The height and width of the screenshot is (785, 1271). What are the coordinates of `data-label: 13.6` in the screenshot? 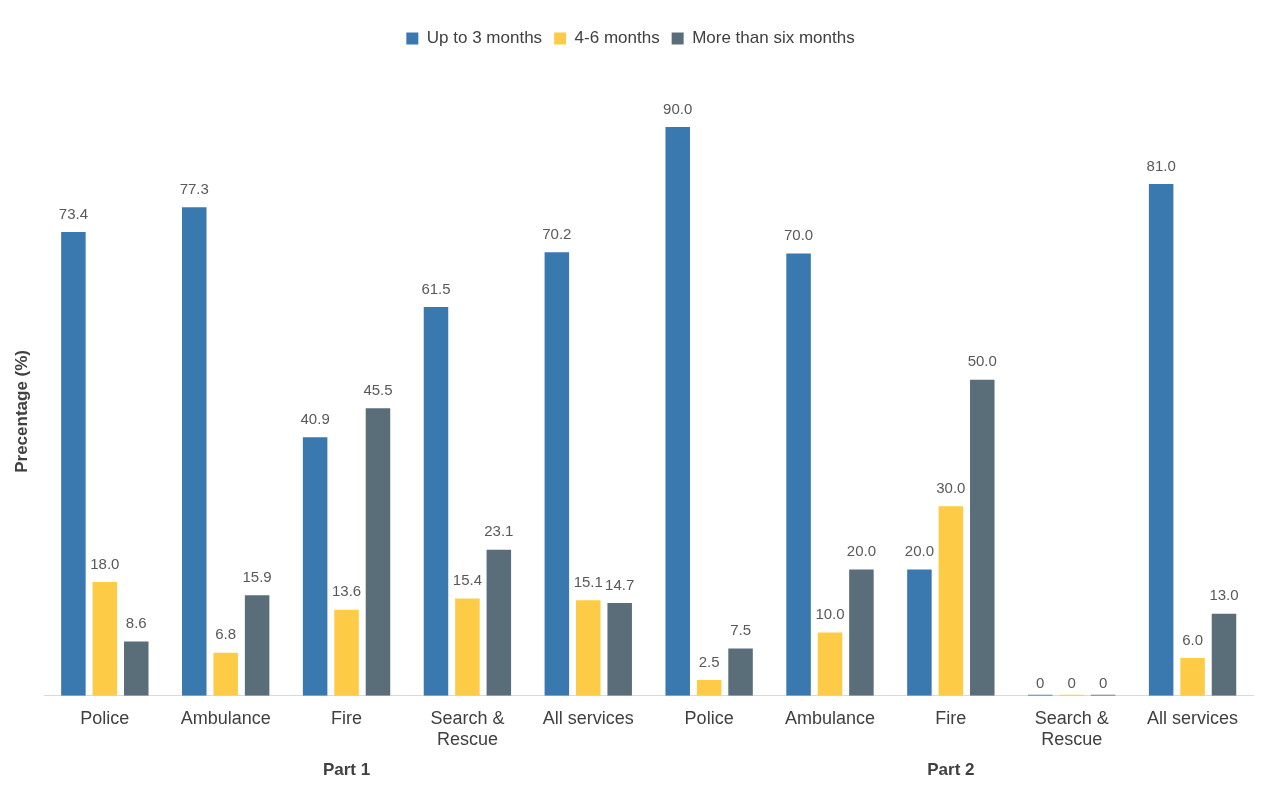 It's located at (346, 591).